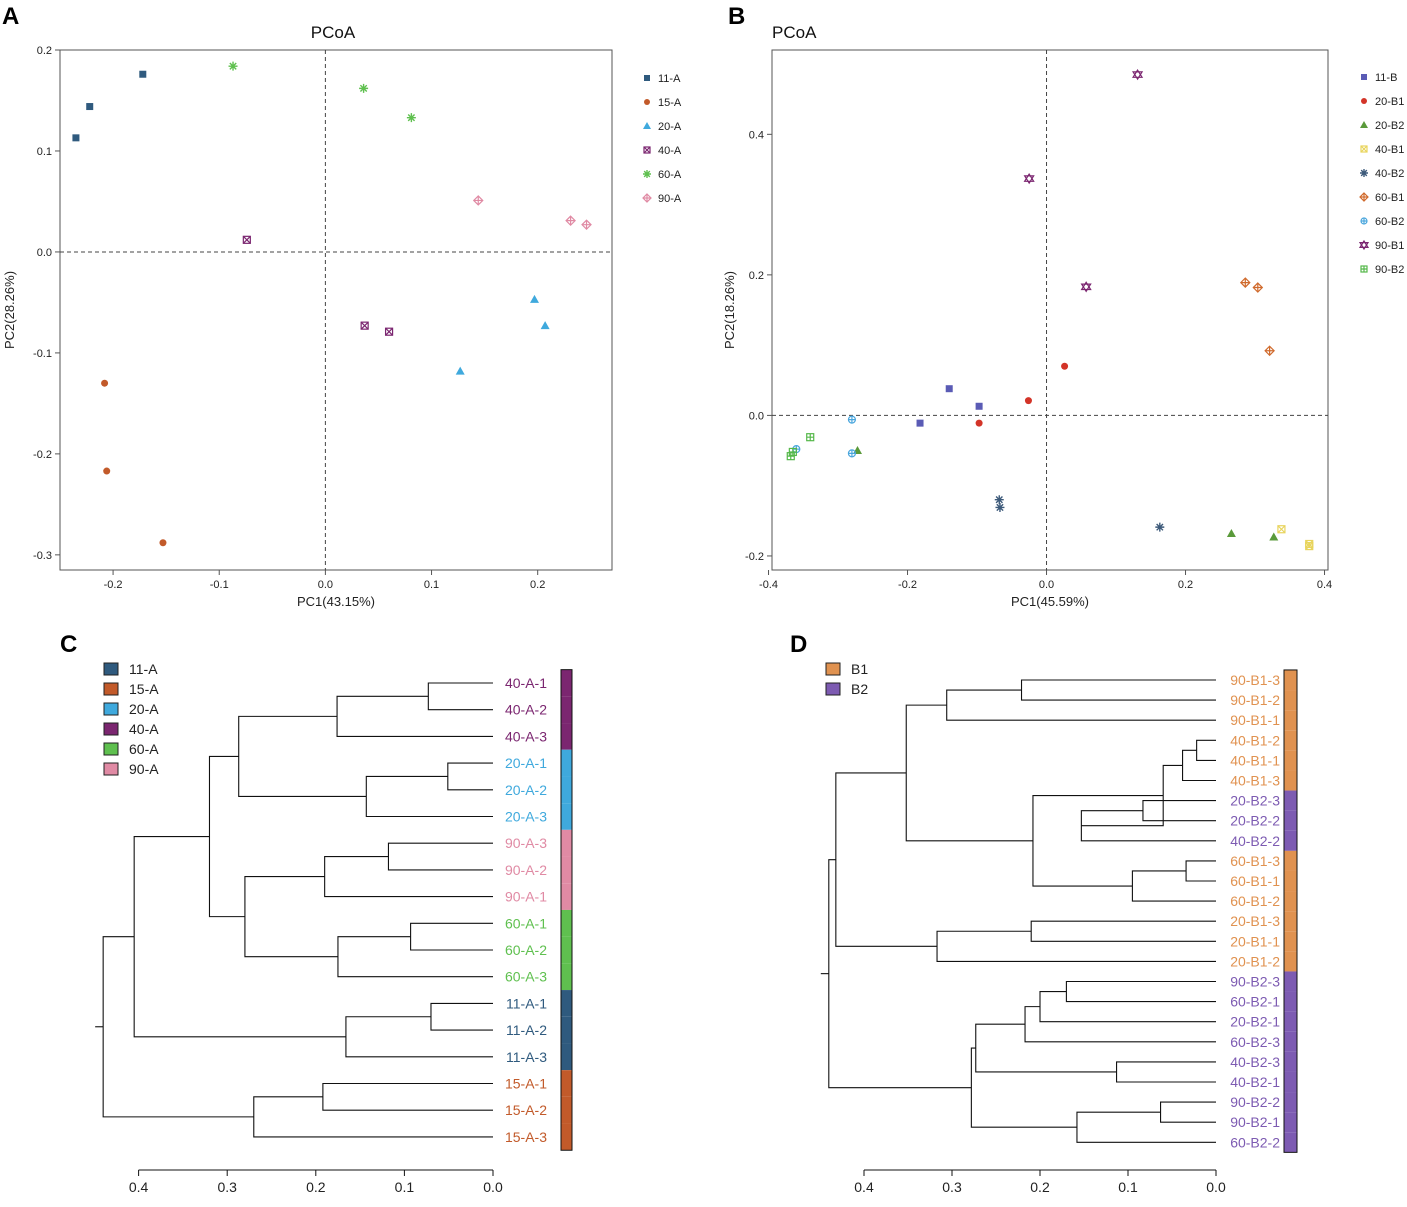  Describe the element at coordinates (920, 423) in the screenshot. I see `data-point-11-B` at that location.